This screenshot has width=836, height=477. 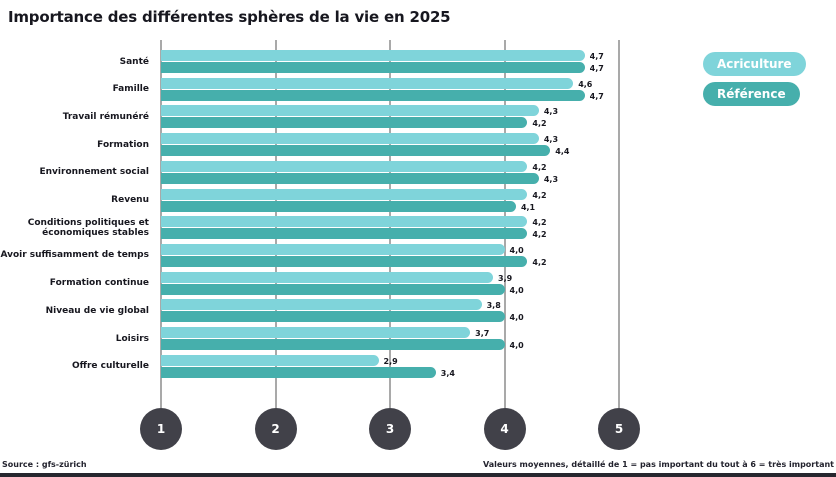 I want to click on category-label: Revenu, so click(x=130, y=200).